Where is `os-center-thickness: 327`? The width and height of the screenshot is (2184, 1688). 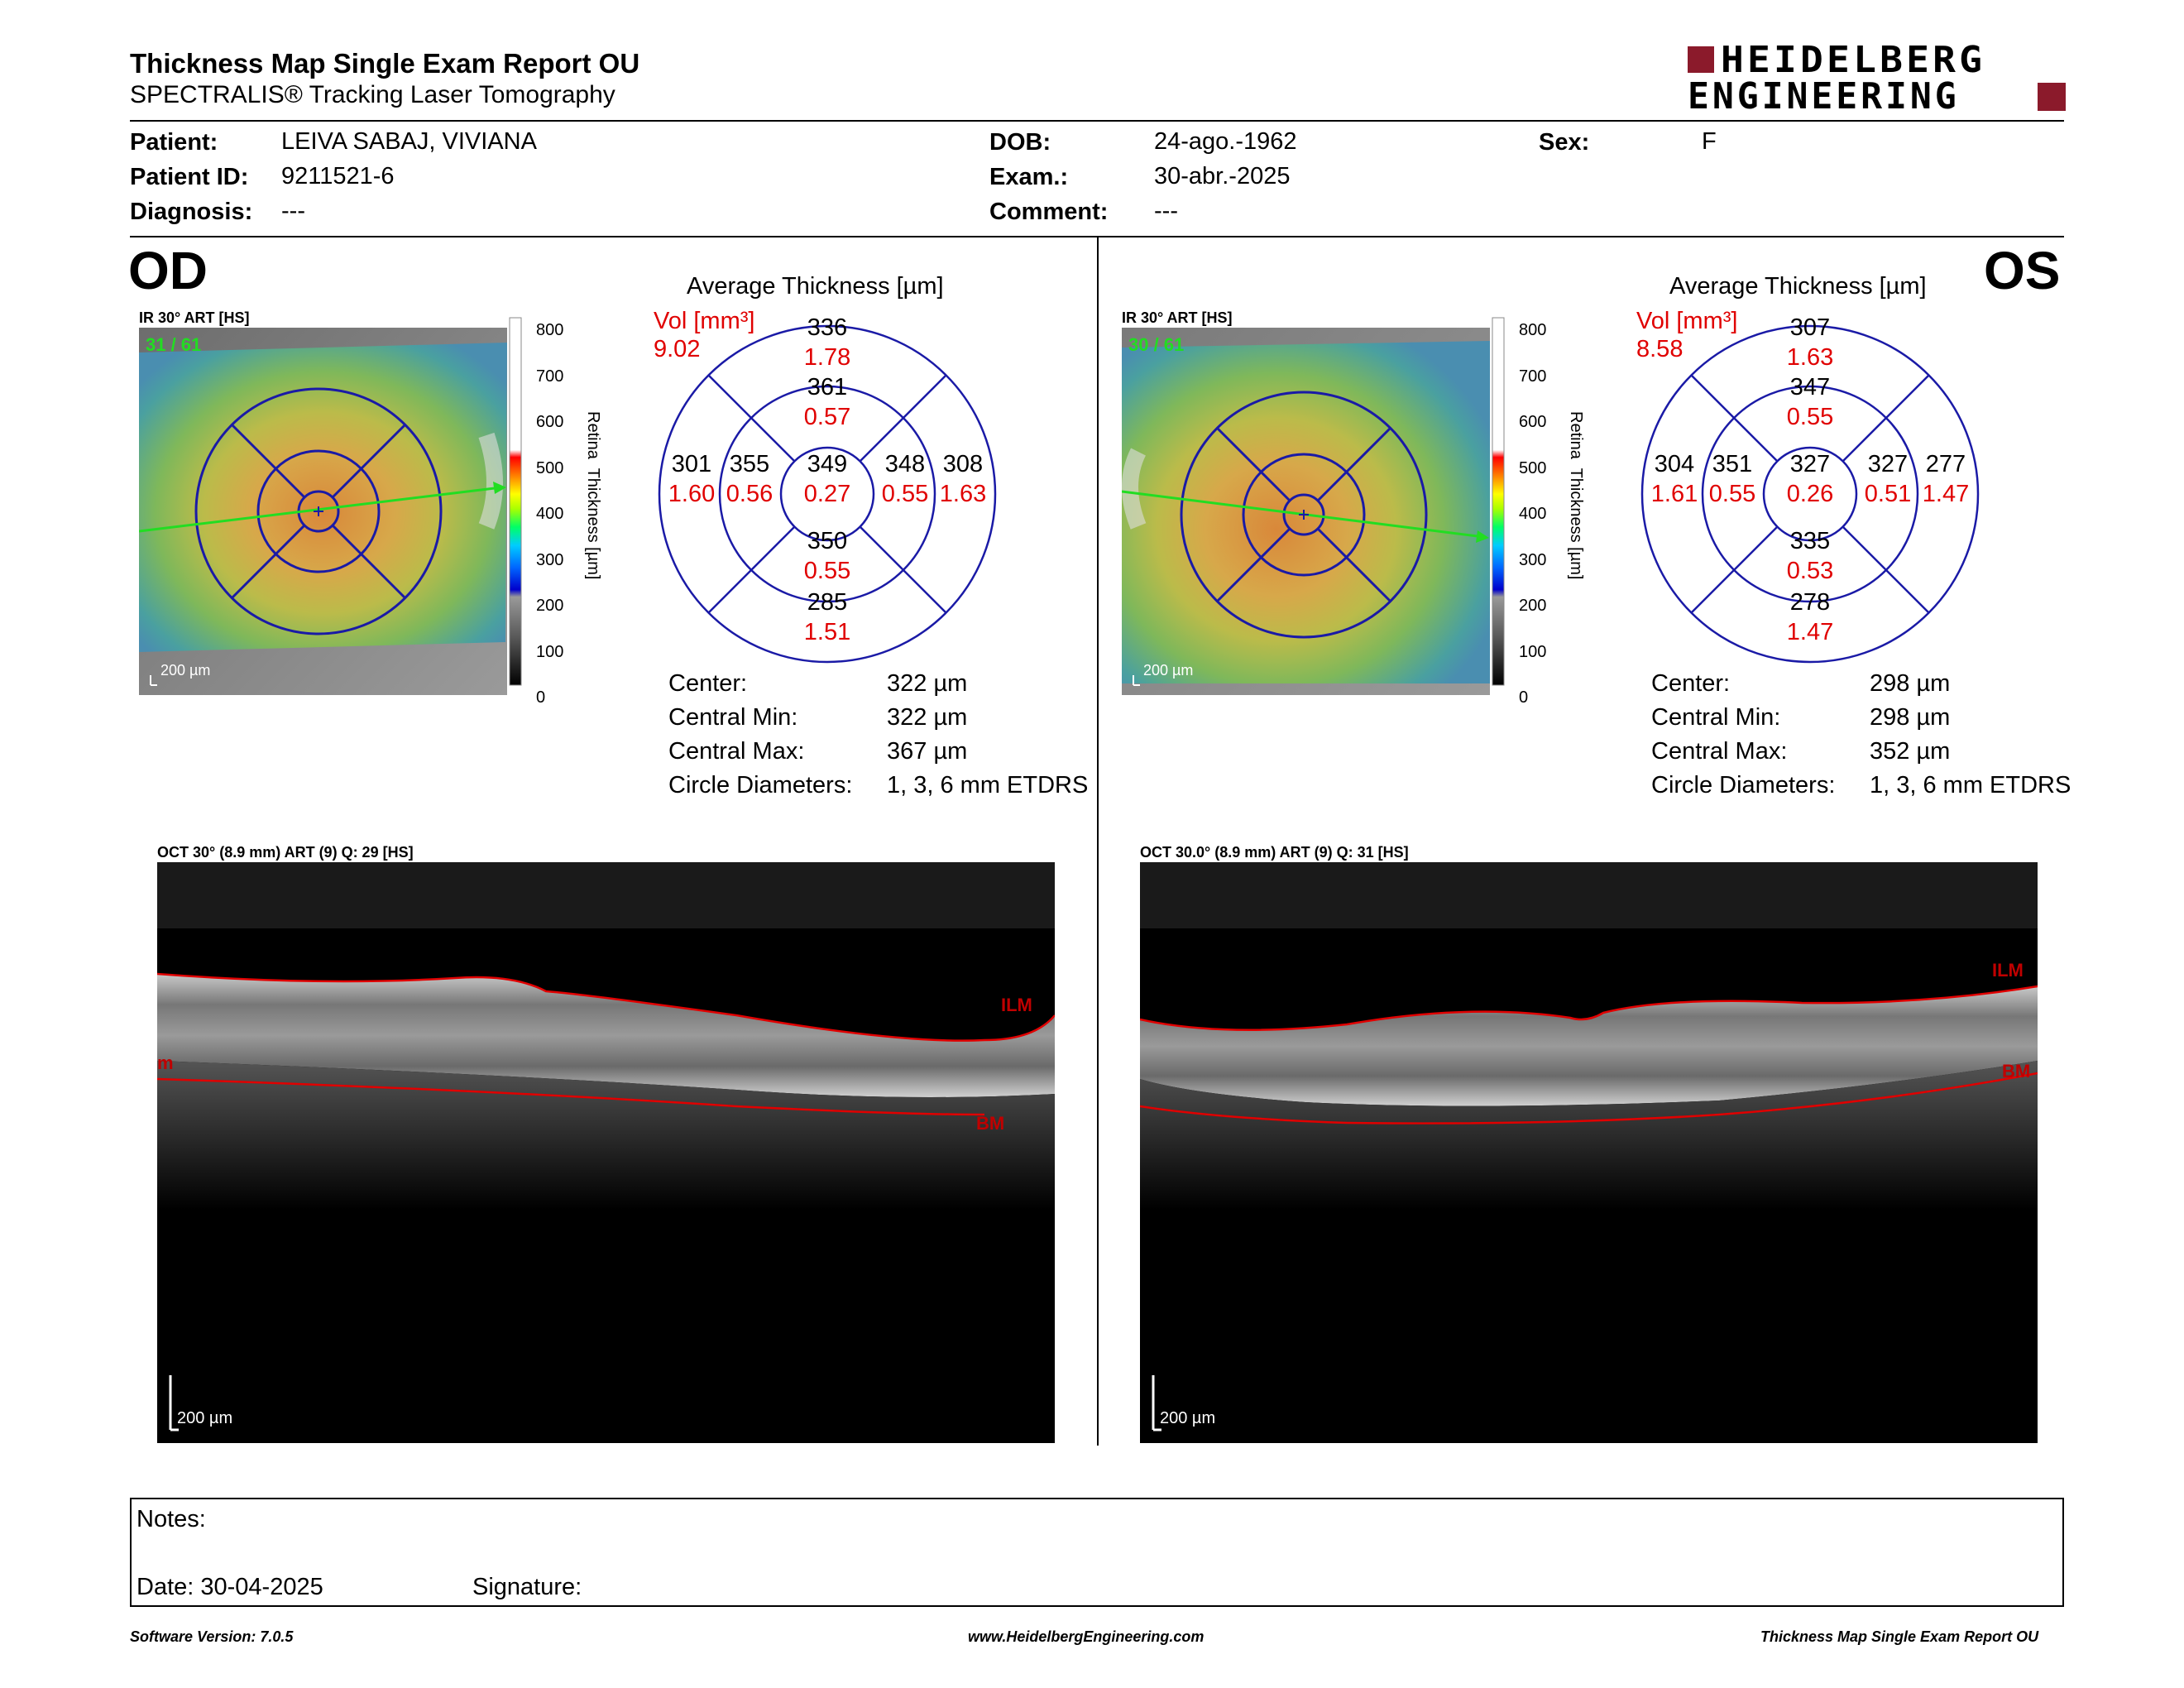
os-center-thickness: 327 is located at coordinates (1810, 464).